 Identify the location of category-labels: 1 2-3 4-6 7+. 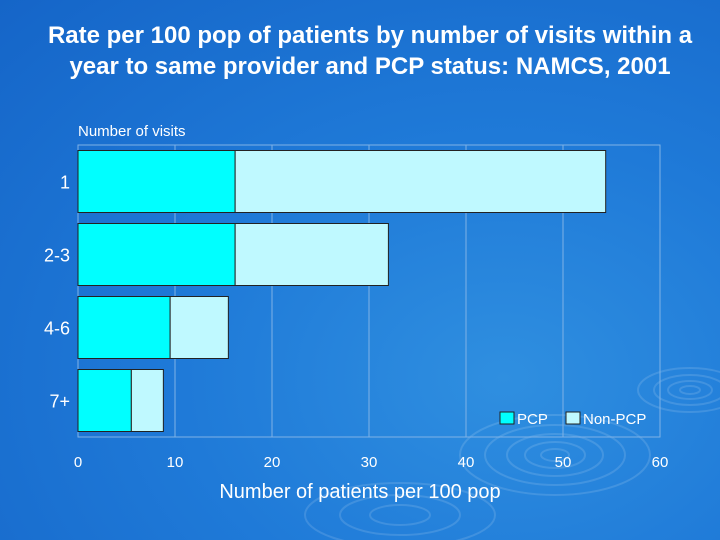
(57, 292).